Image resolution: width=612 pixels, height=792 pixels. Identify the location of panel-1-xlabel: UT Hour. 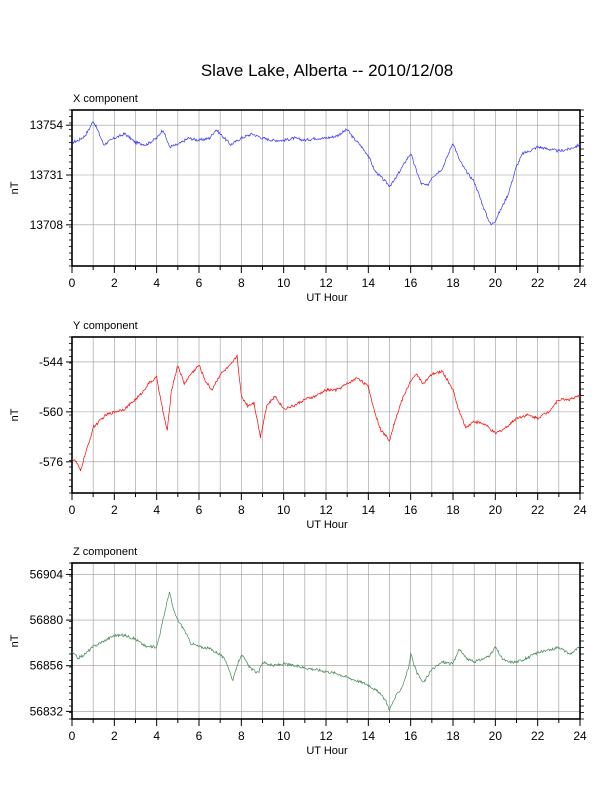
(327, 298).